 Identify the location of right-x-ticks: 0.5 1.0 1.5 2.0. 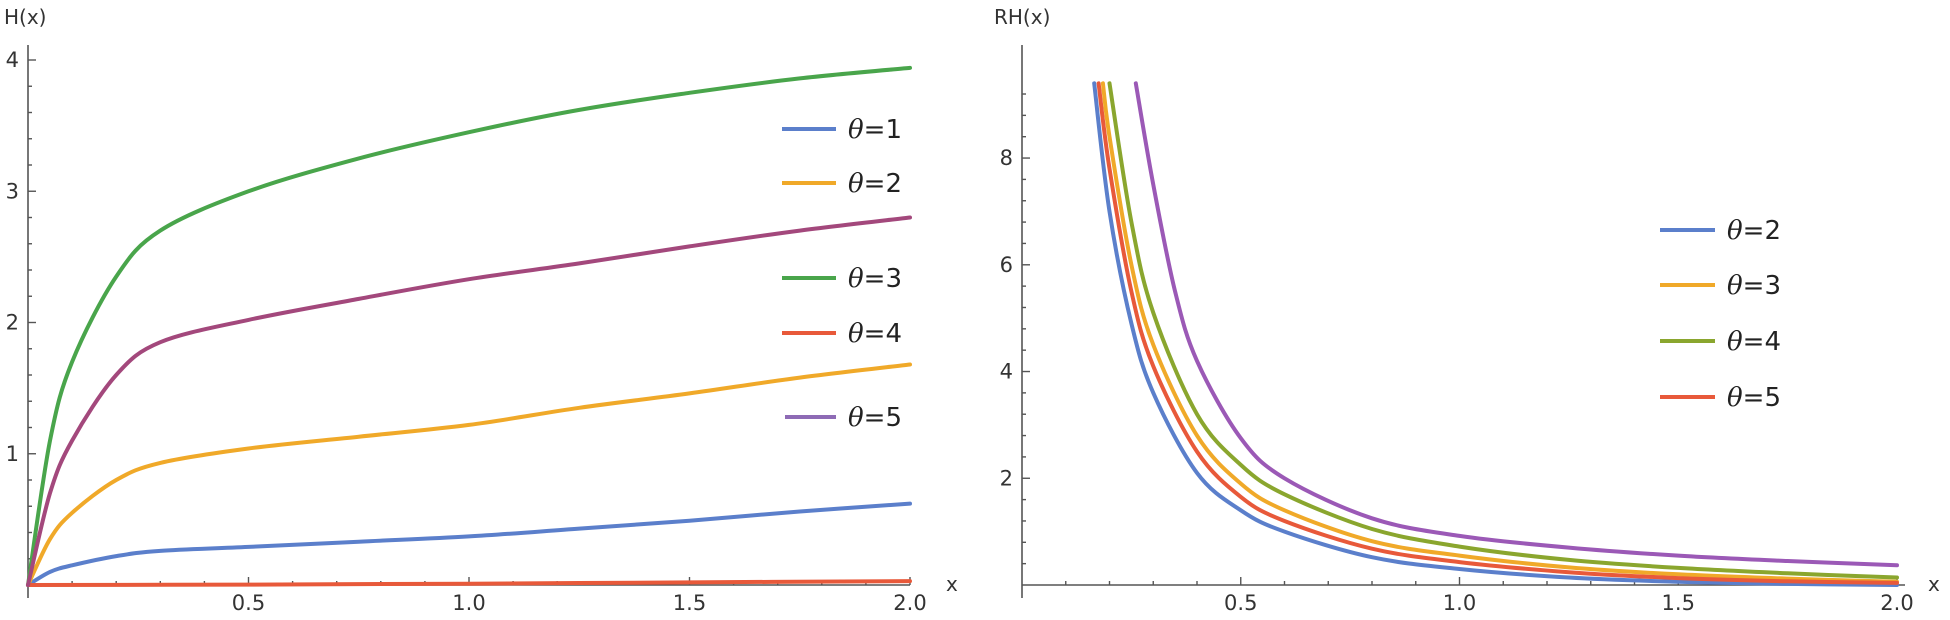
(1489, 596).